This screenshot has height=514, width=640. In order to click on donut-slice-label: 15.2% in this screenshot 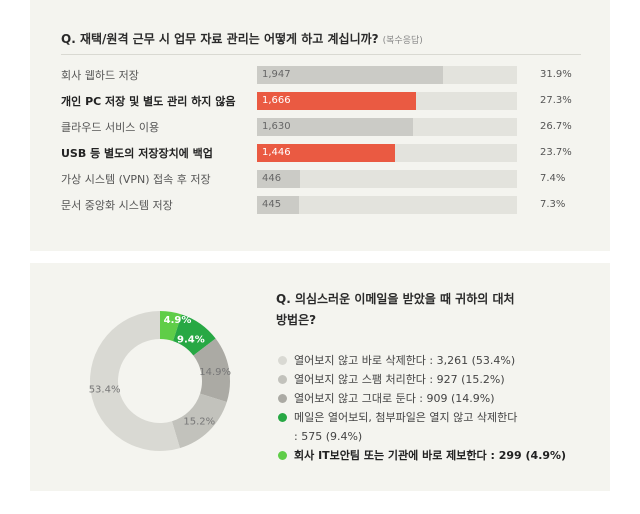, I will do `click(199, 421)`.